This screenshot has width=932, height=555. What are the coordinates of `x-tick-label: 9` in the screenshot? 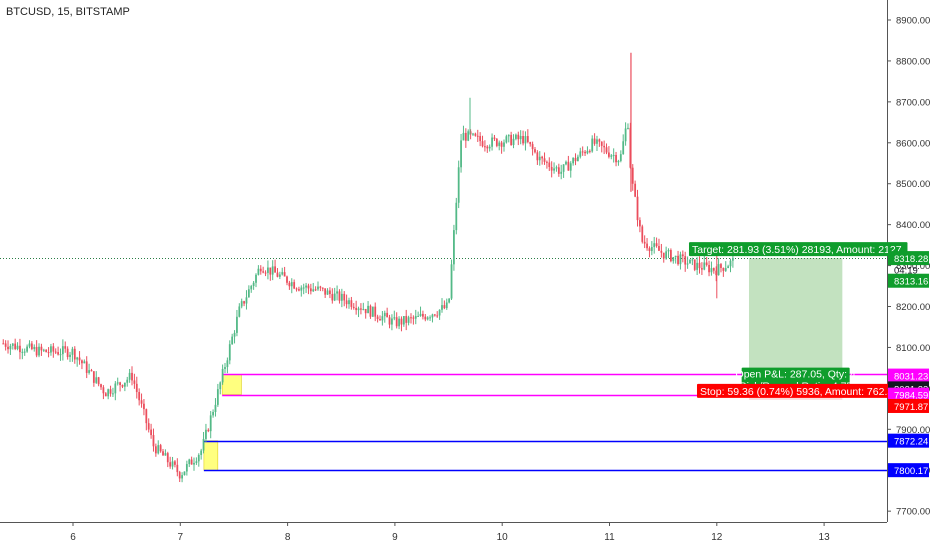 It's located at (395, 537).